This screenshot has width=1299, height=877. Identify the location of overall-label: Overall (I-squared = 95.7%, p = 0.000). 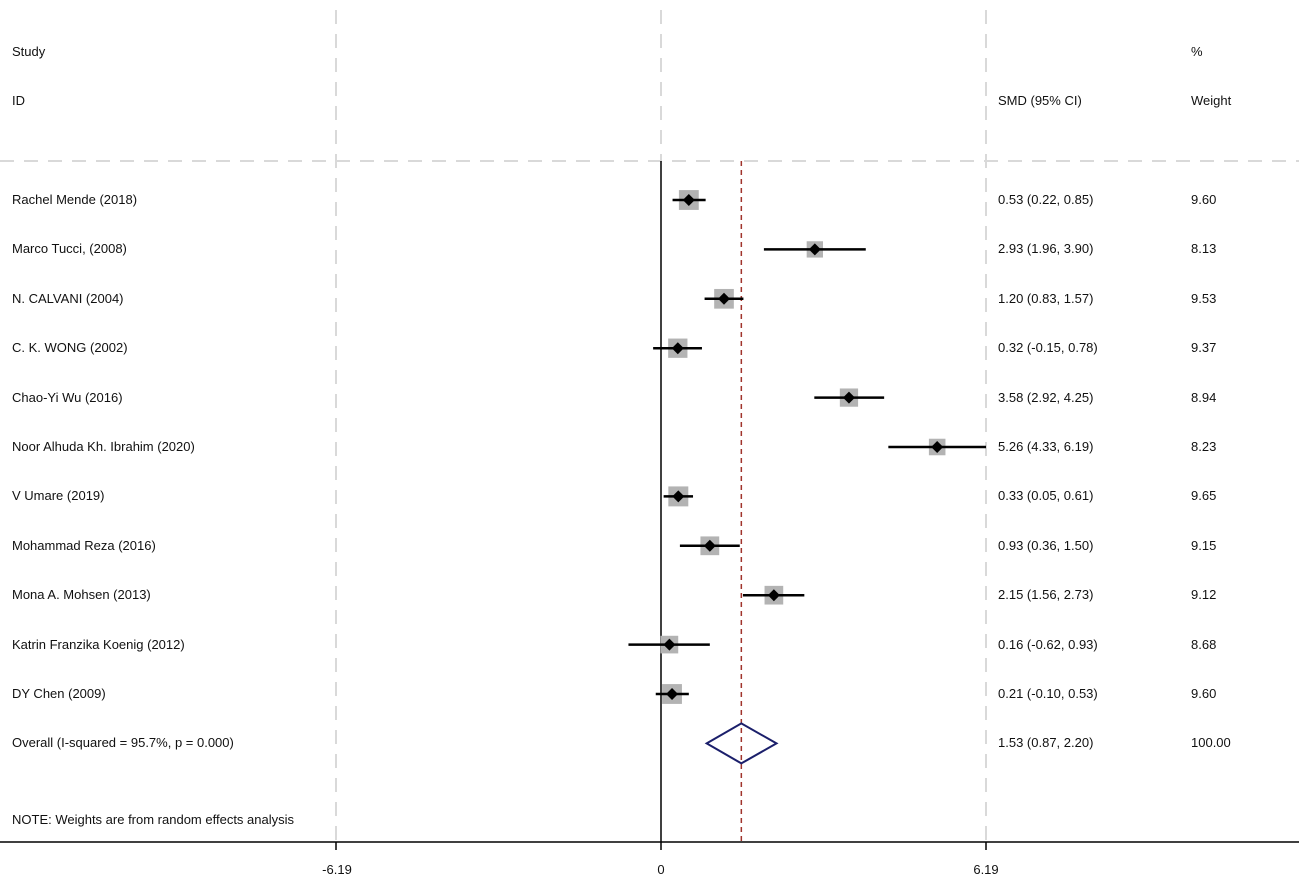
(123, 743).